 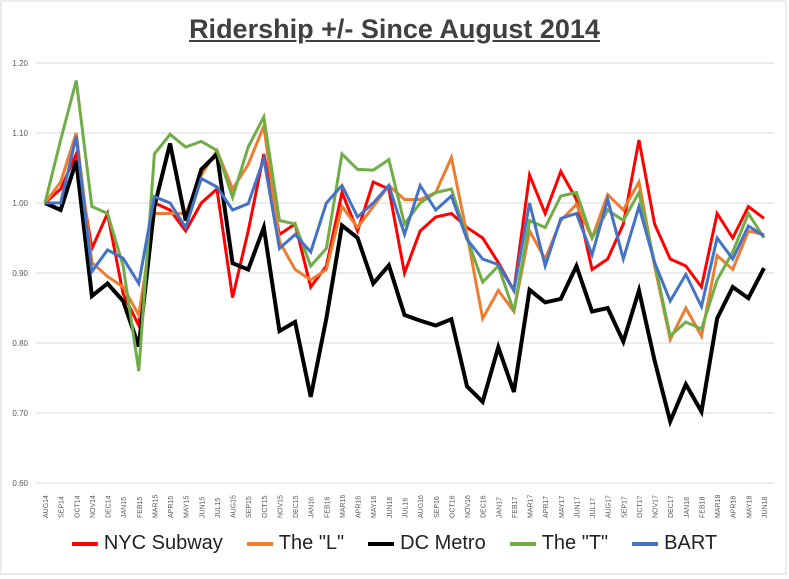 I want to click on x-tick-label: APR16, so click(x=359, y=507).